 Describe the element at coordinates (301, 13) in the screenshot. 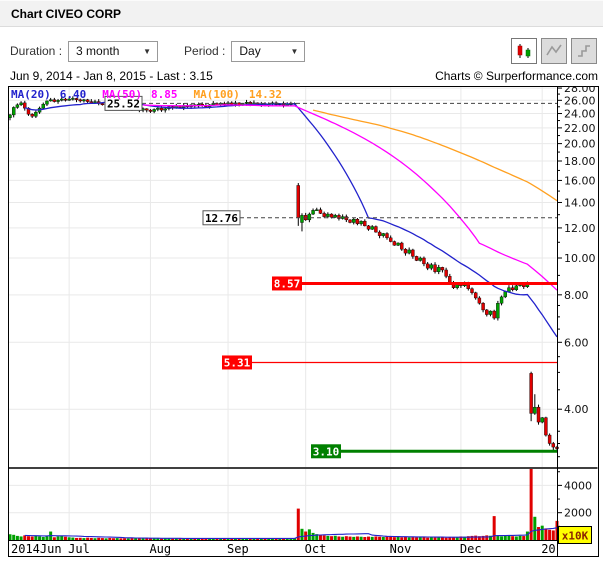

I see `title-bar: Chart CIVEO CORP` at that location.